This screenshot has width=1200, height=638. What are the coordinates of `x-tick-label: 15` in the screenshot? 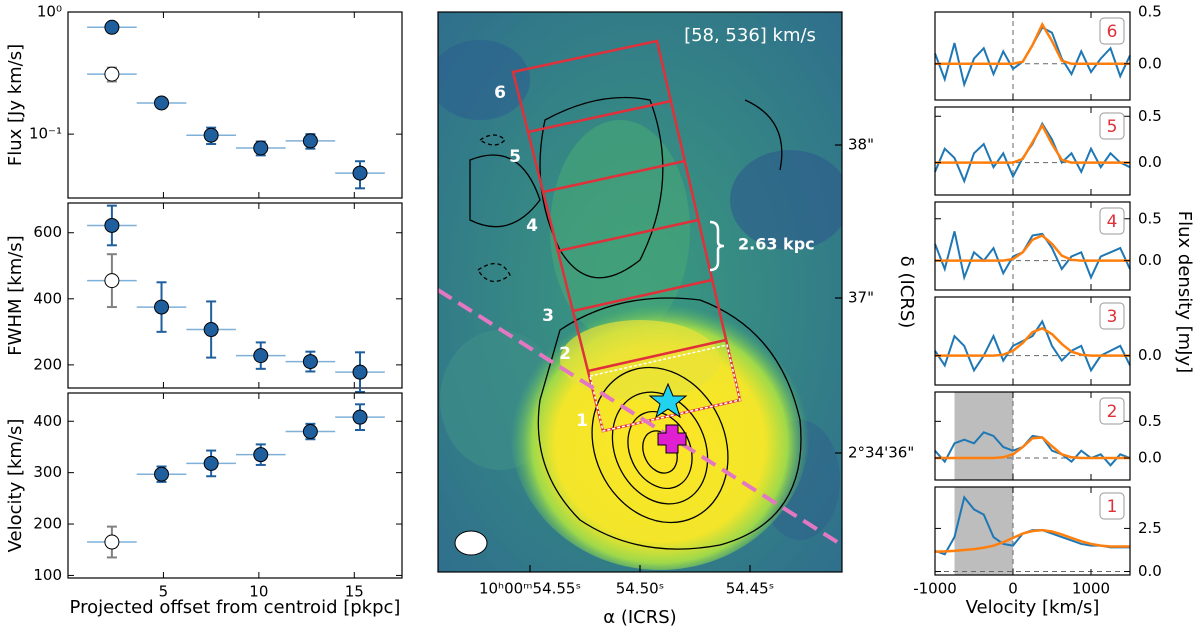 It's located at (354, 592).